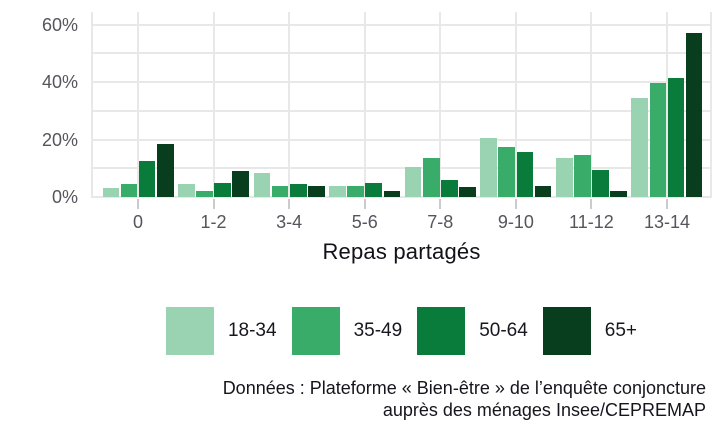 The width and height of the screenshot is (720, 436). What do you see at coordinates (378, 330) in the screenshot?
I see `legend-label: 35-49` at bounding box center [378, 330].